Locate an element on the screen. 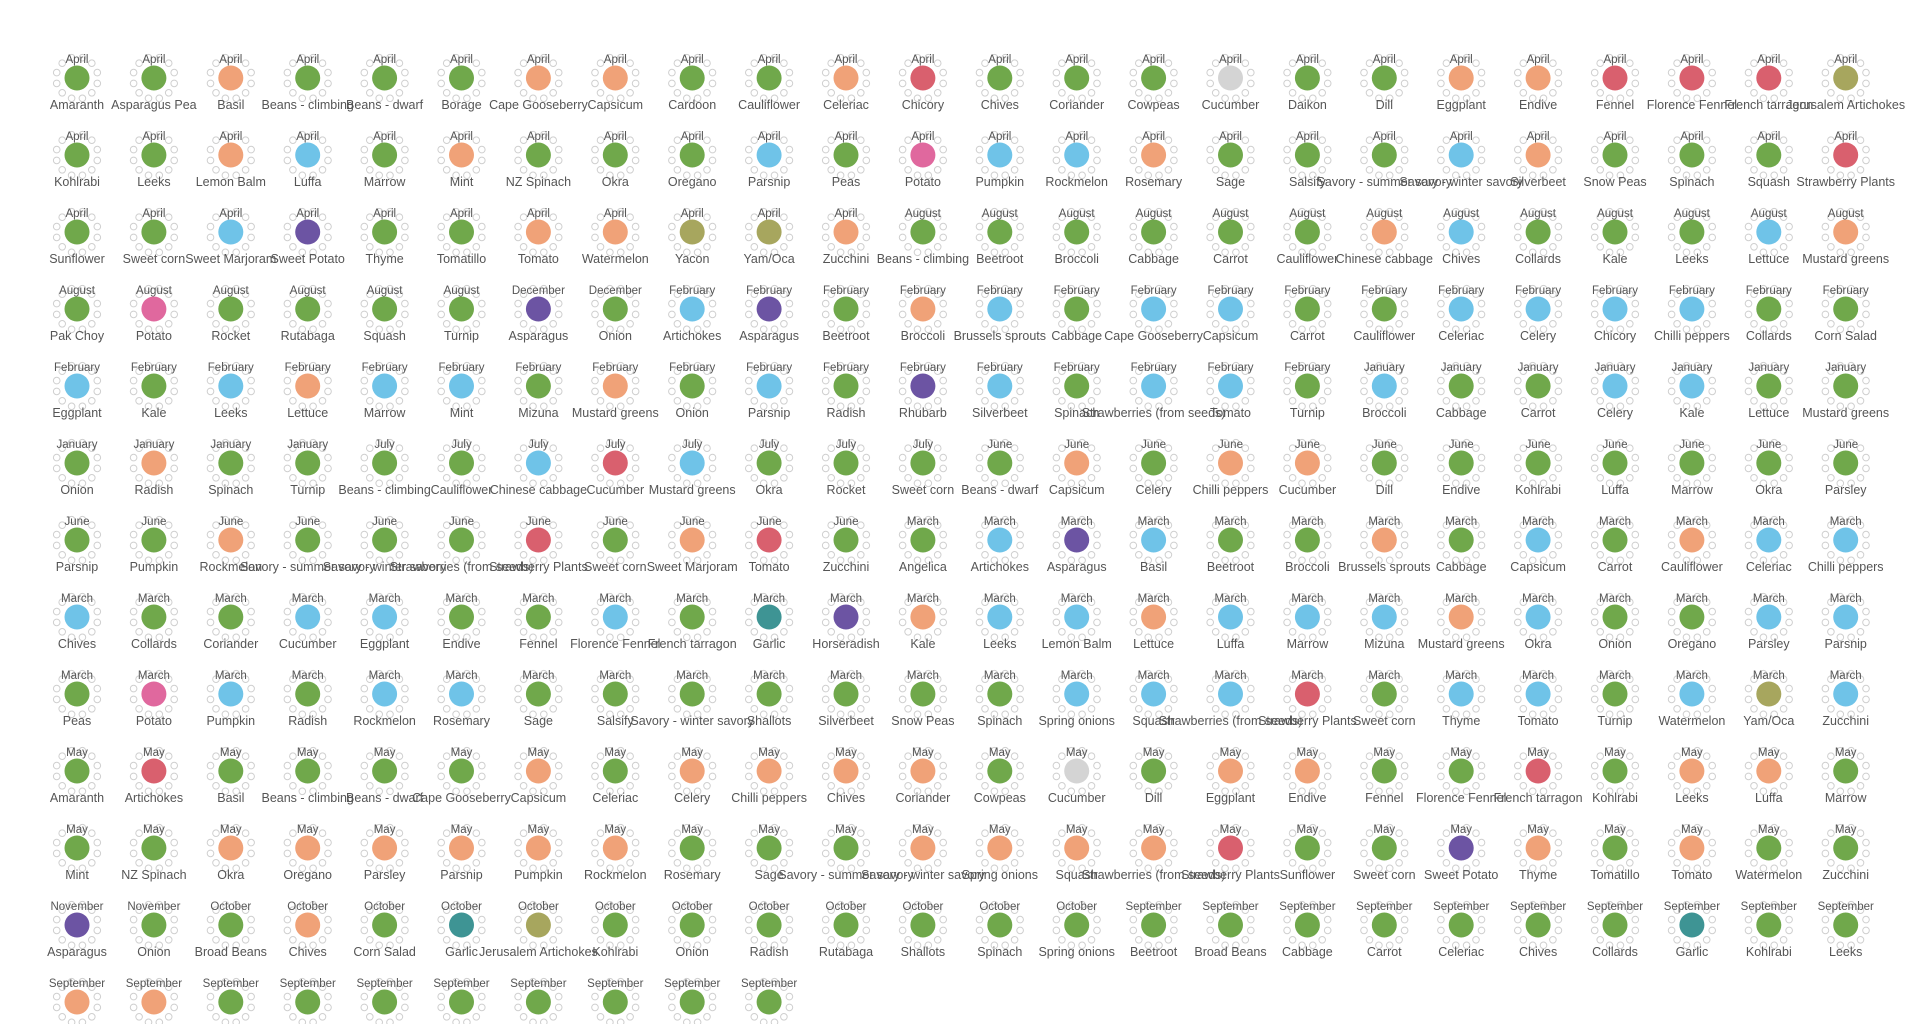 Image resolution: width=1920 pixels, height=1024 pixels. plant-label: Fennel is located at coordinates (538, 644).